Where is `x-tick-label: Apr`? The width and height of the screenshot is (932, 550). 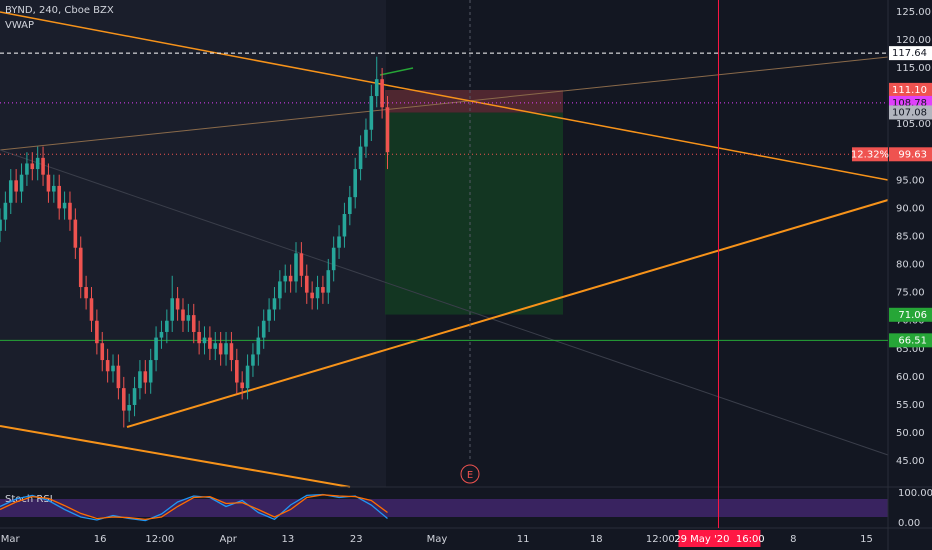
x-tick-label: Apr is located at coordinates (229, 539).